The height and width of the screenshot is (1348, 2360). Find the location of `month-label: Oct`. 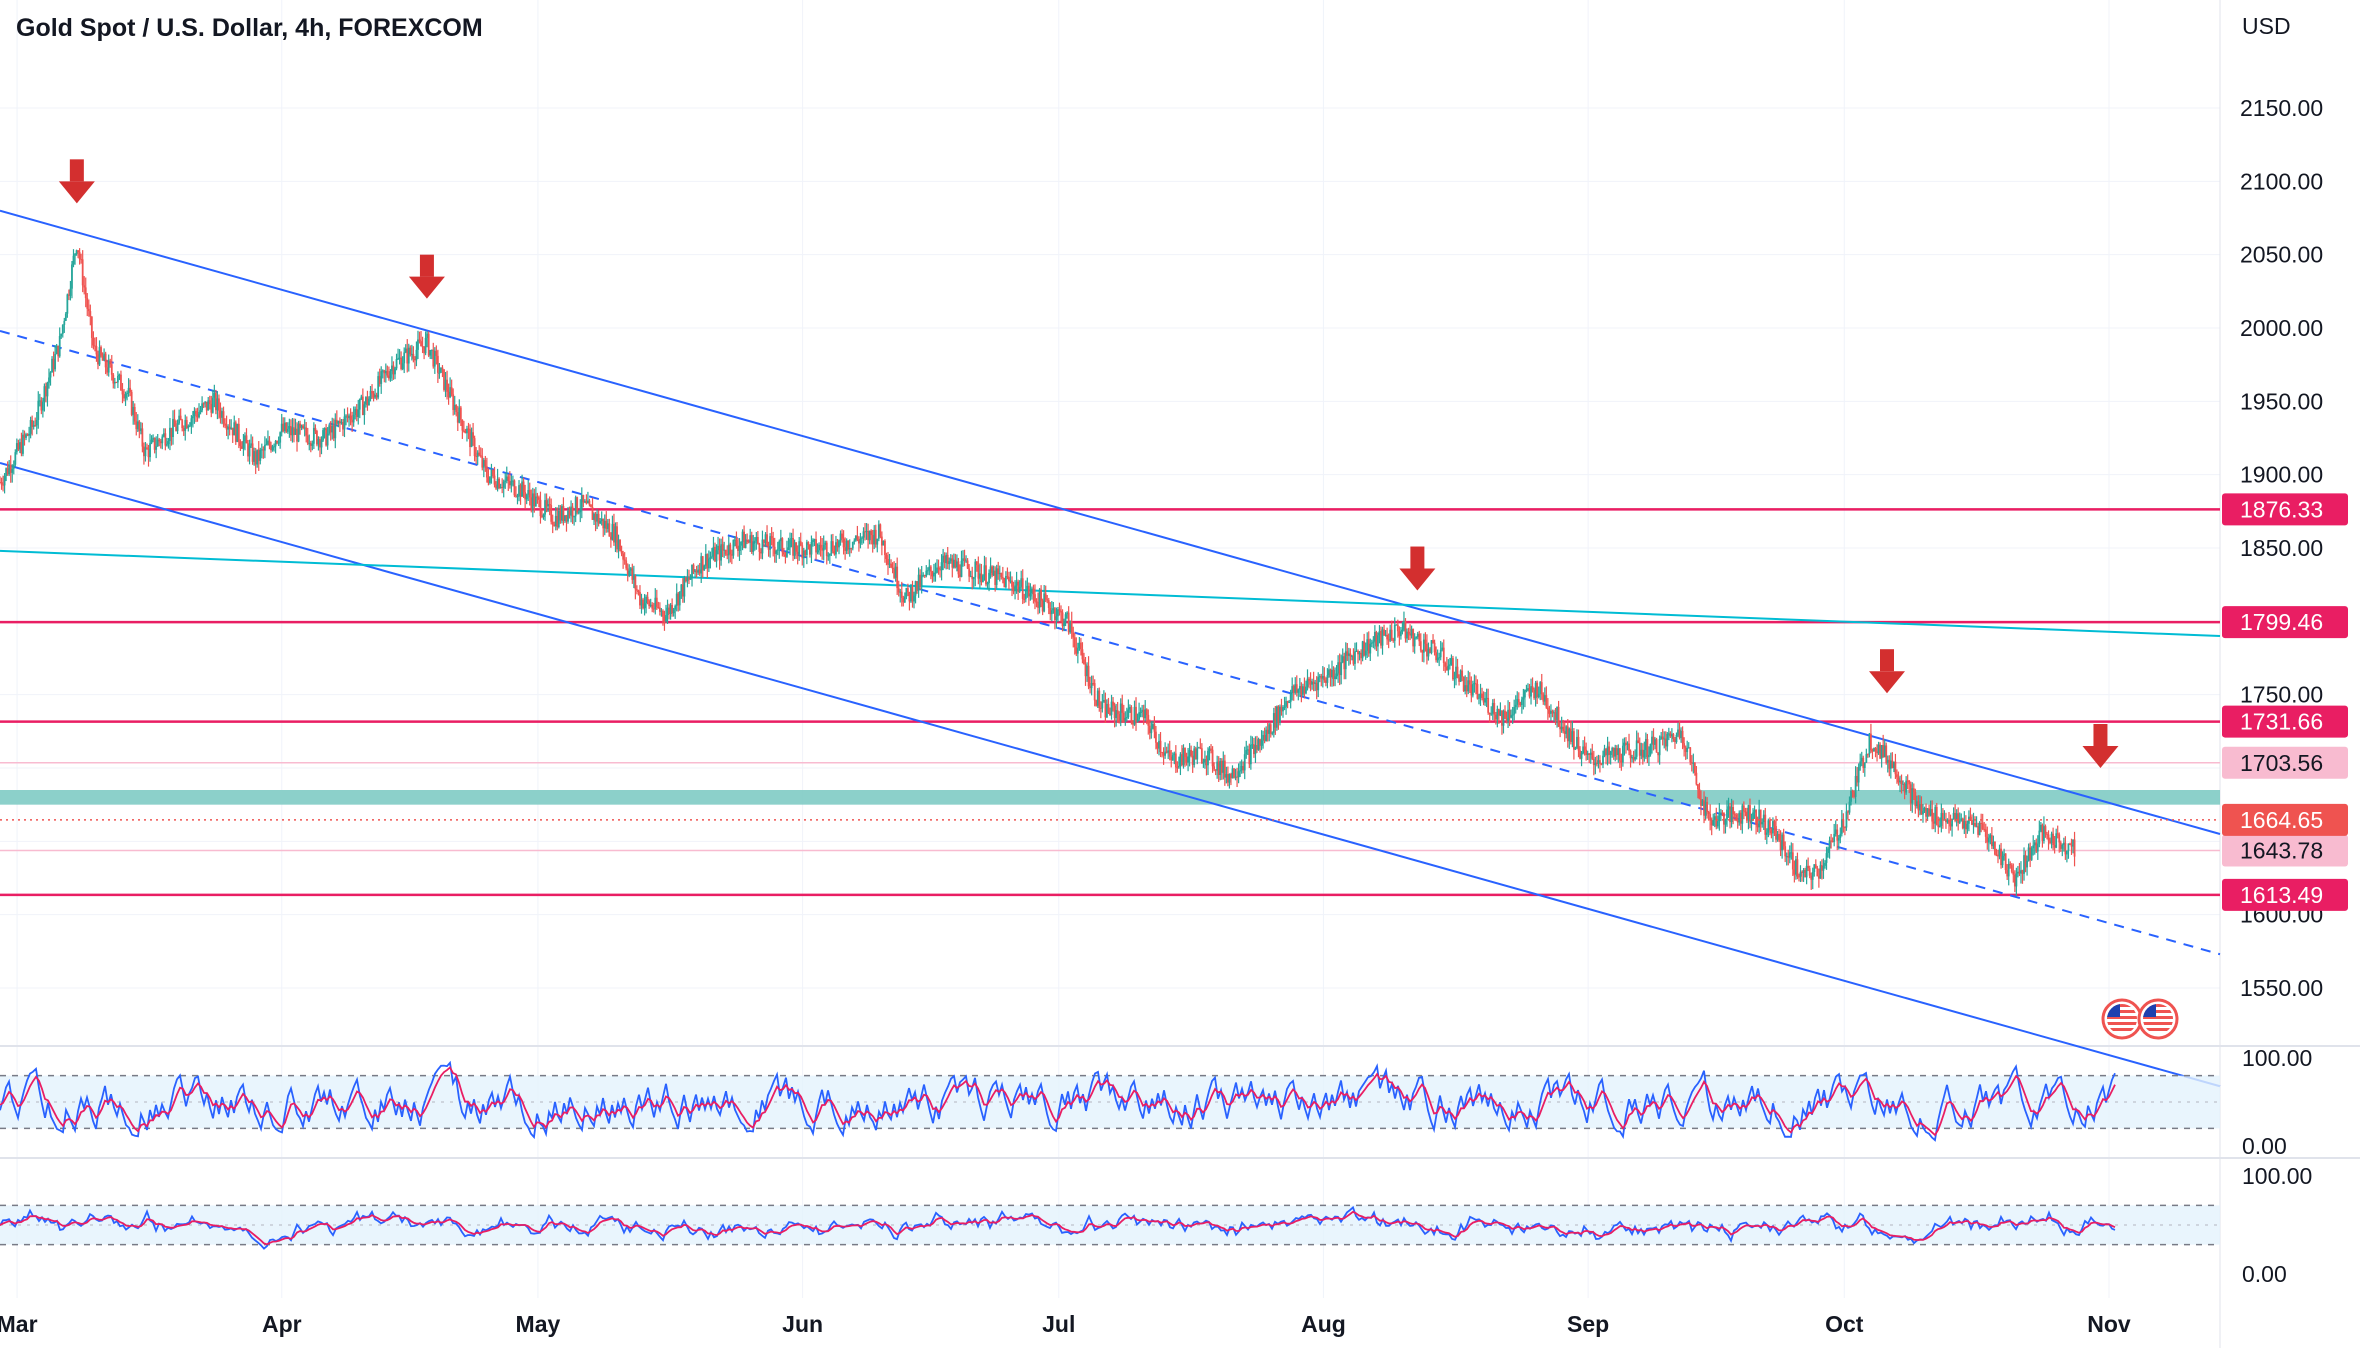

month-label: Oct is located at coordinates (1844, 1324).